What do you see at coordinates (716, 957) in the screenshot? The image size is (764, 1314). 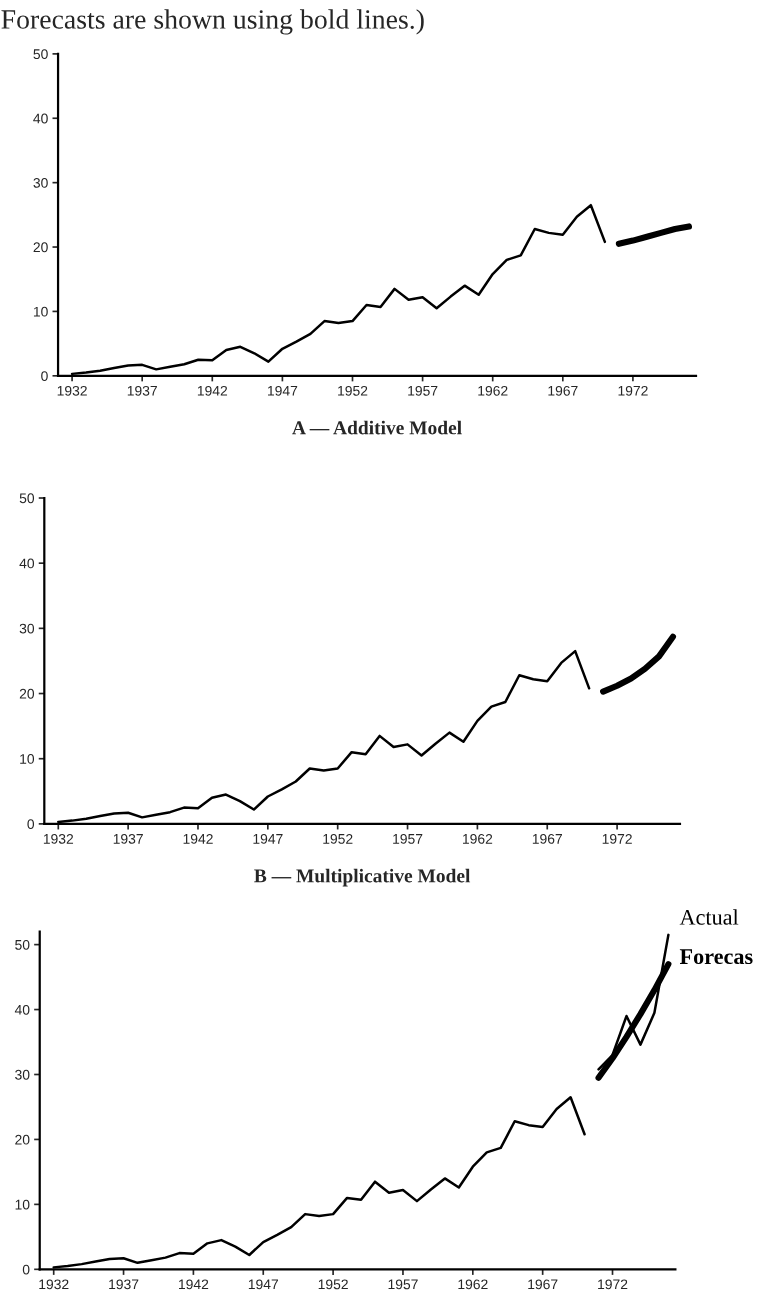 I see `series-label: Forecas` at bounding box center [716, 957].